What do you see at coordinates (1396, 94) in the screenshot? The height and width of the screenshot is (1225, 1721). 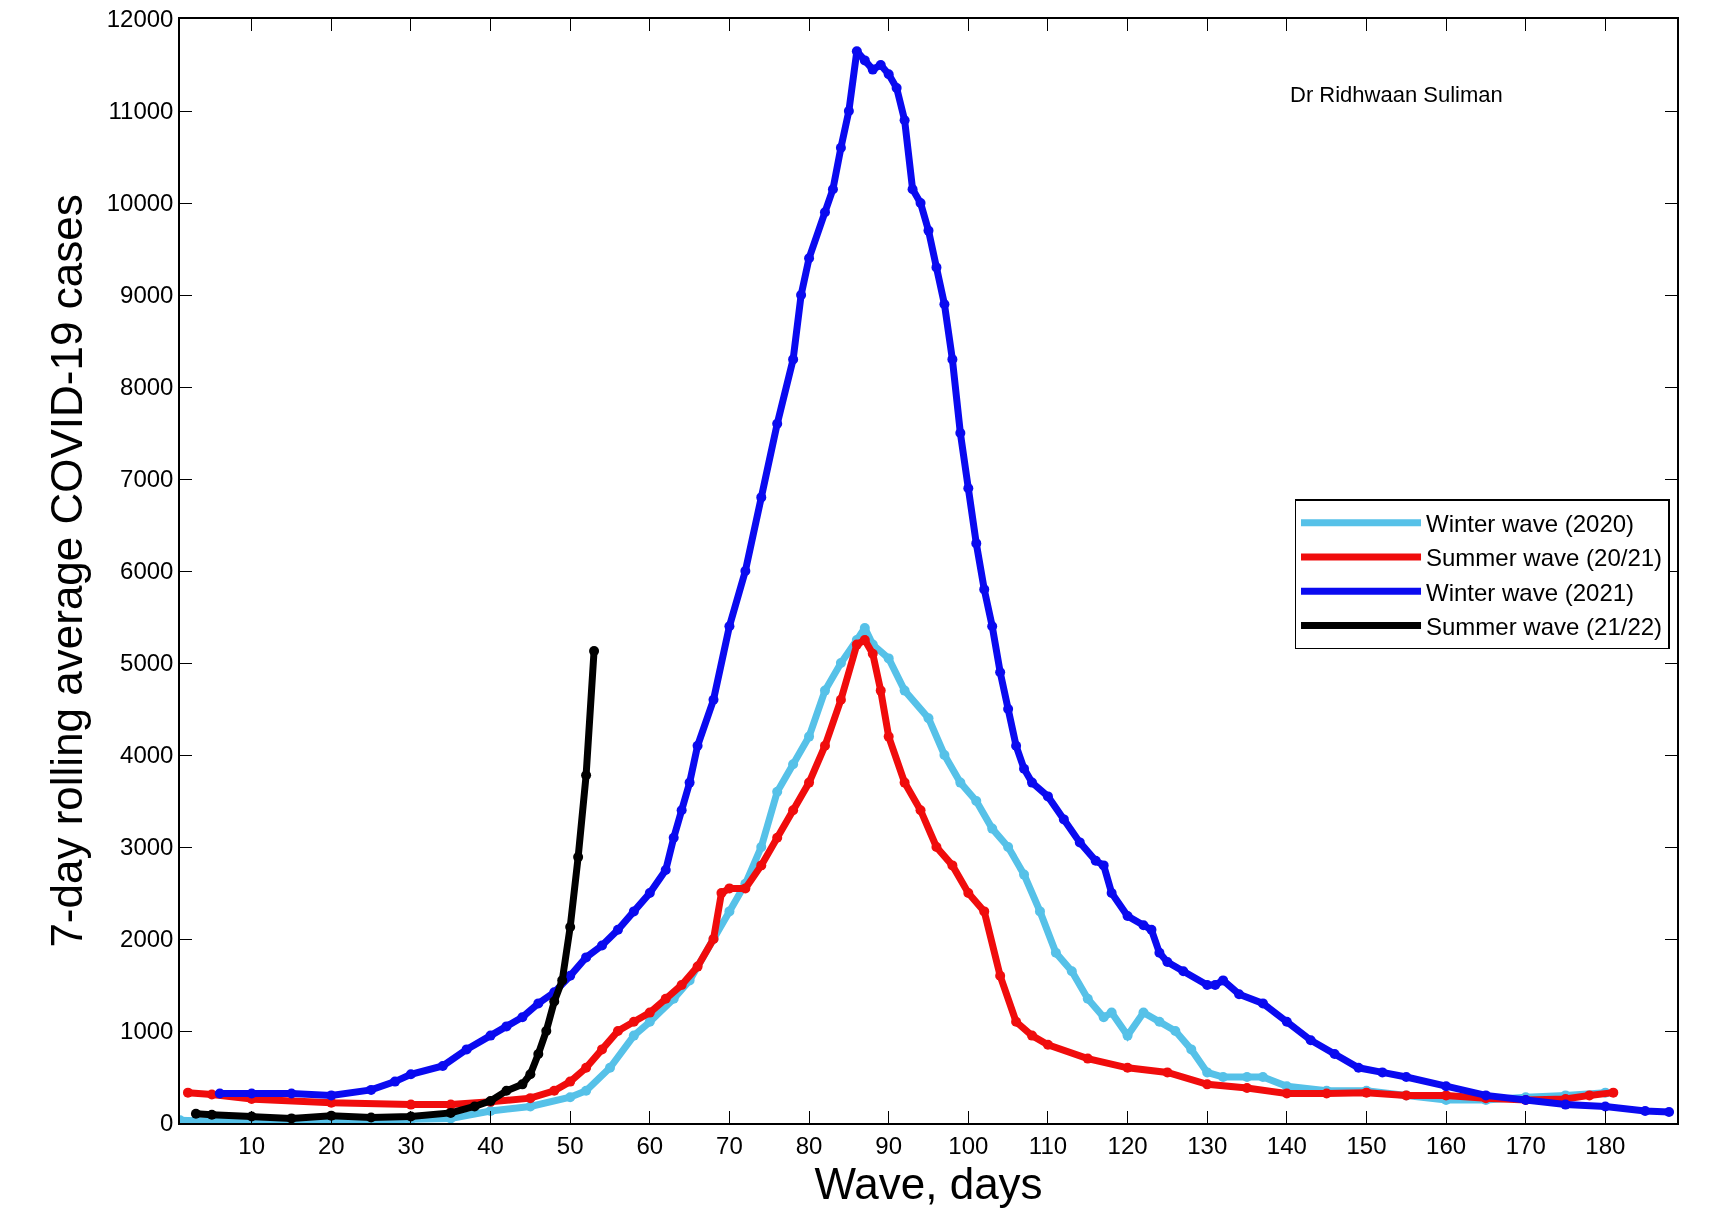 I see `annotation: Dr Ridhwaan Suliman` at bounding box center [1396, 94].